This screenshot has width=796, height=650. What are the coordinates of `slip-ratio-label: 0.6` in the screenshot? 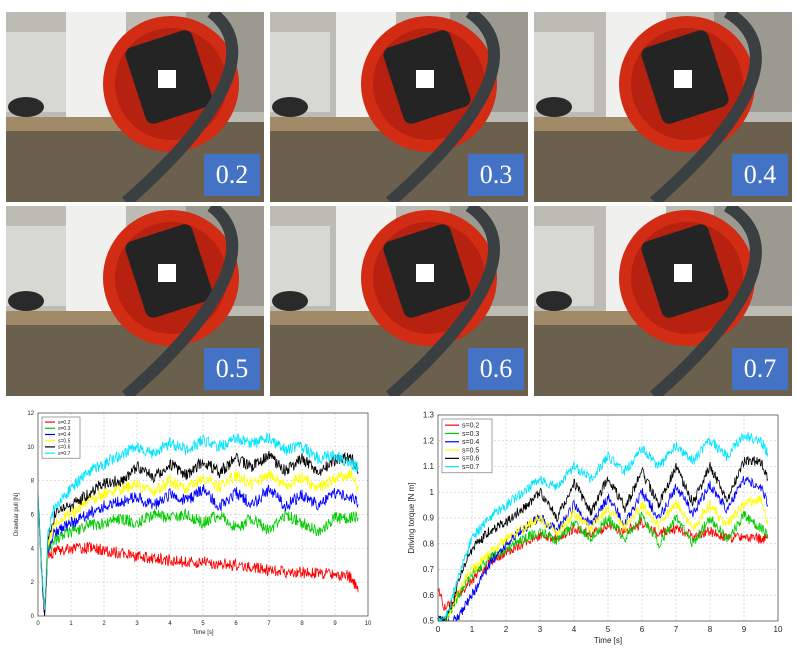 It's located at (496, 369).